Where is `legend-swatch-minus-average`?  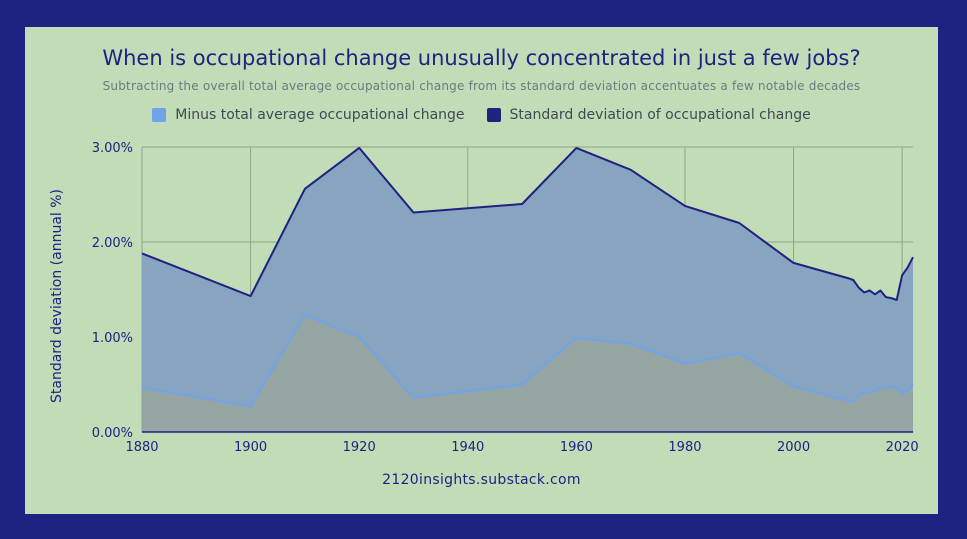 legend-swatch-minus-average is located at coordinates (159, 115).